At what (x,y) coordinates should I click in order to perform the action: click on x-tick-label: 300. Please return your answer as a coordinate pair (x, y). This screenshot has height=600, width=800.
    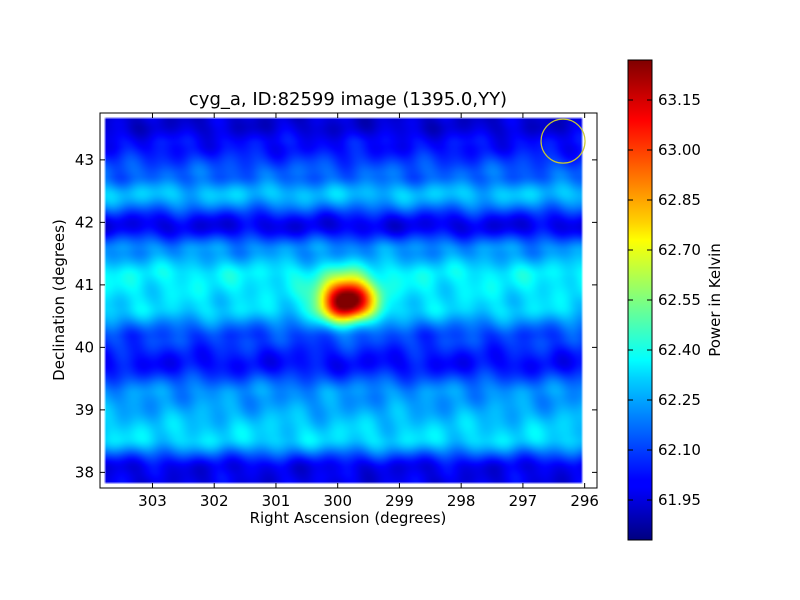
    Looking at the image, I should click on (337, 501).